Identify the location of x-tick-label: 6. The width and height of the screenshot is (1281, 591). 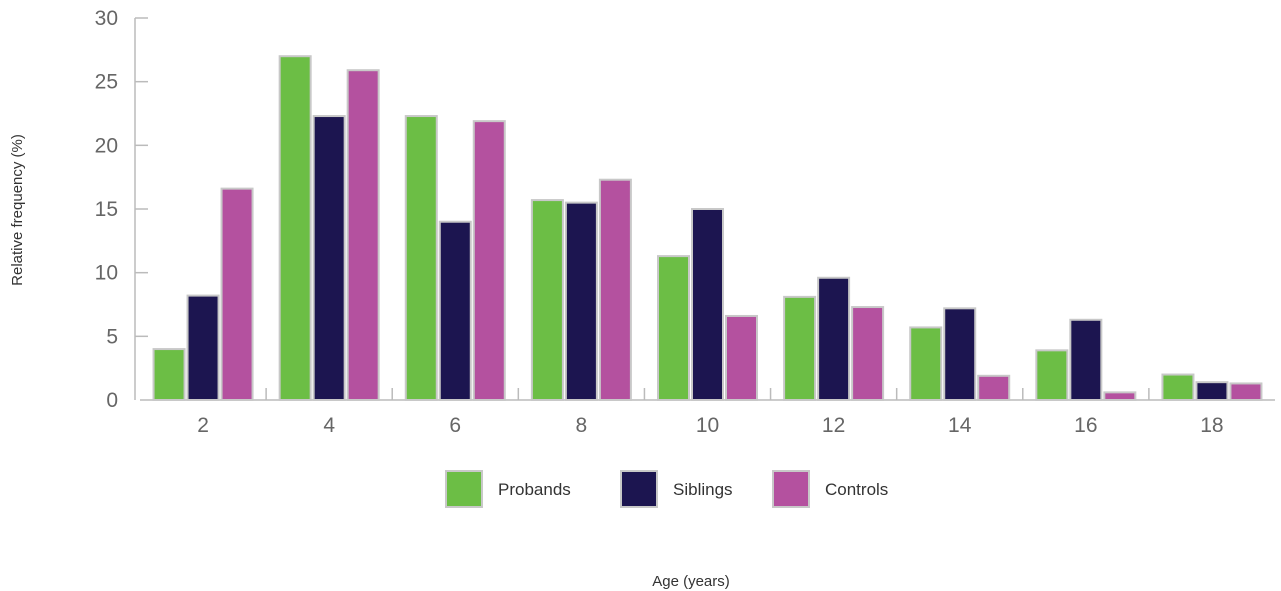
(455, 425).